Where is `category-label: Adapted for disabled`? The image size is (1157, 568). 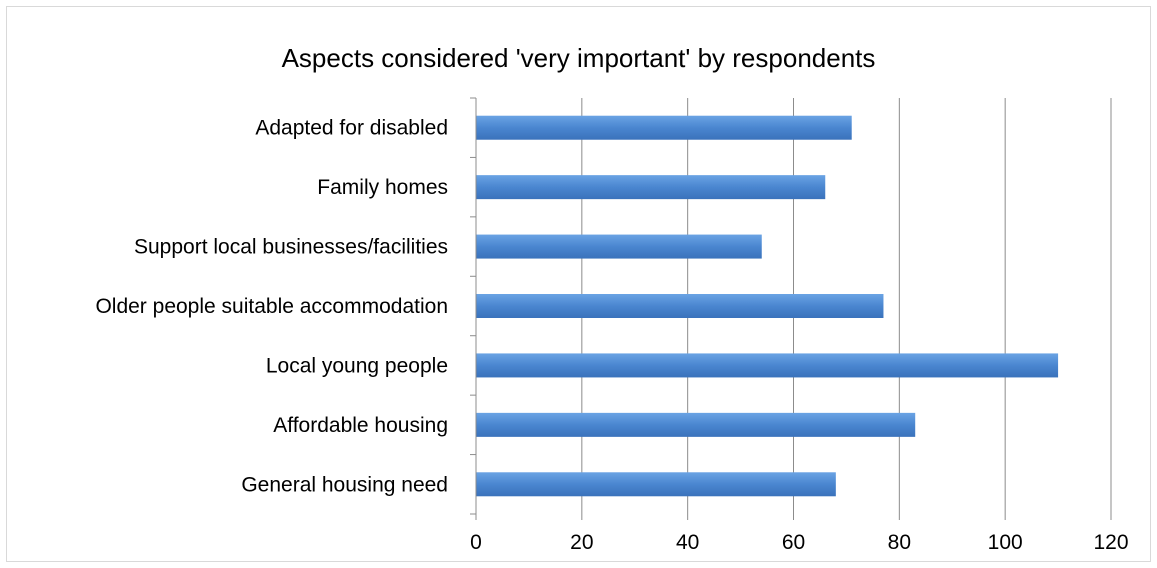 category-label: Adapted for disabled is located at coordinates (351, 128).